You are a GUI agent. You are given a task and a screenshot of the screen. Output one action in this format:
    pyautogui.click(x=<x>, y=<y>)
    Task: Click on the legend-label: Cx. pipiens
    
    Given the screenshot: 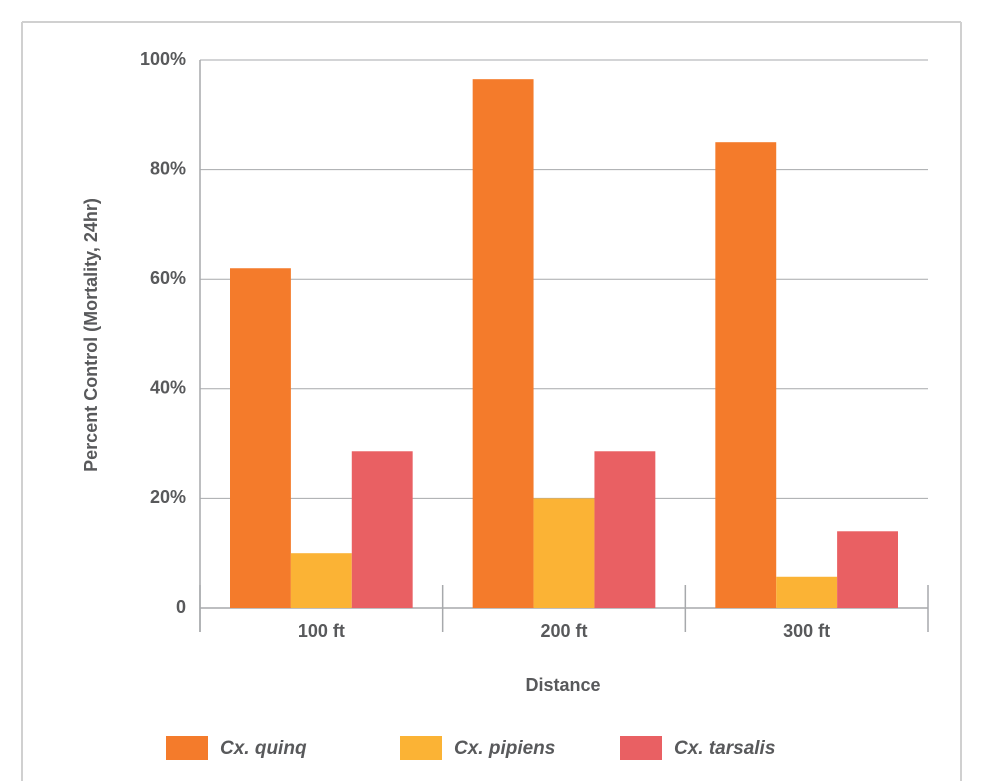 What is the action you would take?
    pyautogui.click(x=504, y=748)
    